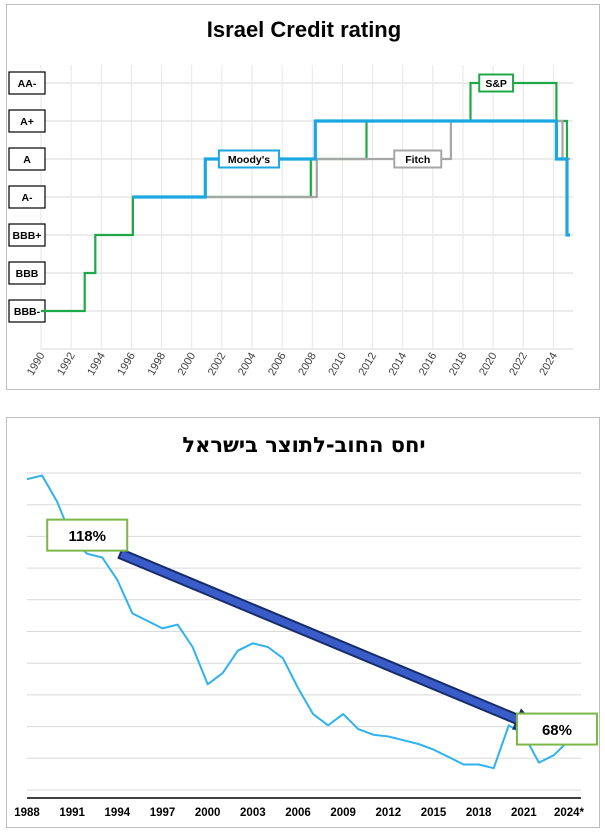 This screenshot has width=605, height=832. I want to click on x-tick-label: 1990, so click(36, 364).